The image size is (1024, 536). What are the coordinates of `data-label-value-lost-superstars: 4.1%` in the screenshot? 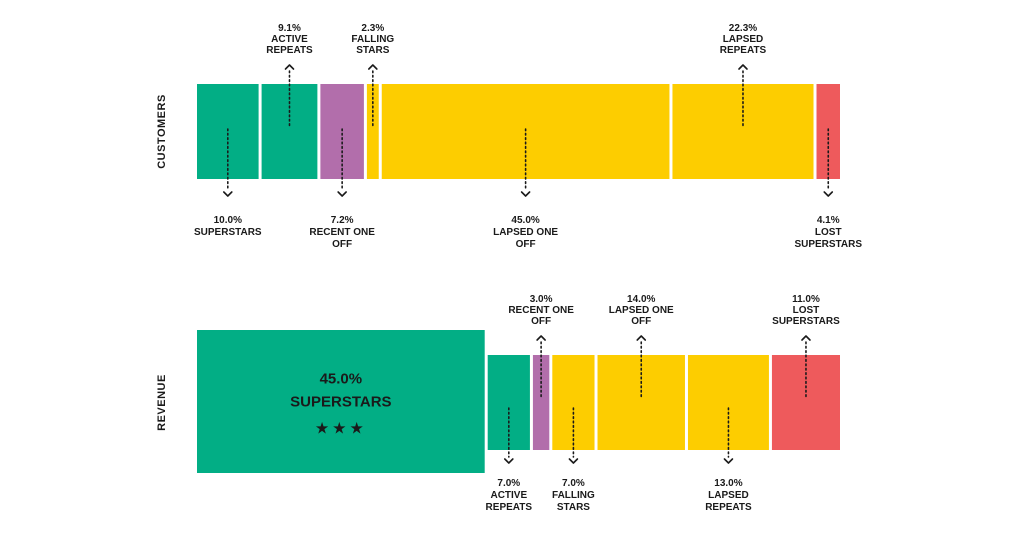 It's located at (828, 220).